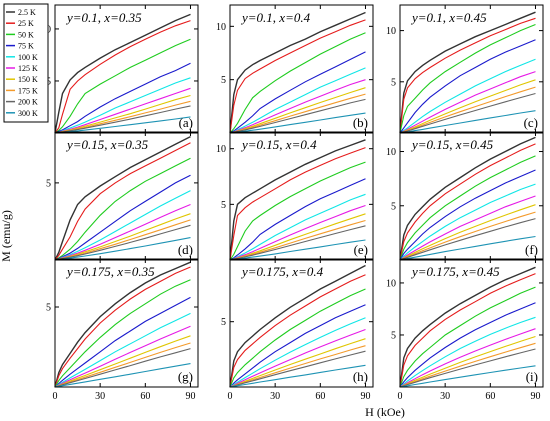 The image size is (550, 421). I want to click on panel-f: 5 10 y=0.15, x=0.45 (f), so click(465, 196).